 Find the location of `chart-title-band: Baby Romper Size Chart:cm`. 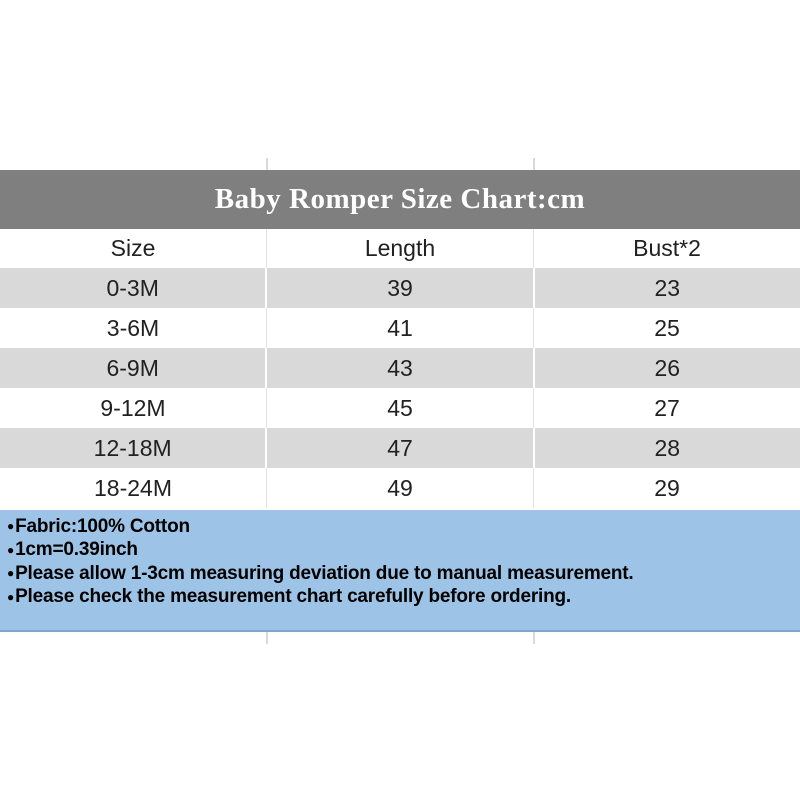

chart-title-band: Baby Romper Size Chart:cm is located at coordinates (400, 199).